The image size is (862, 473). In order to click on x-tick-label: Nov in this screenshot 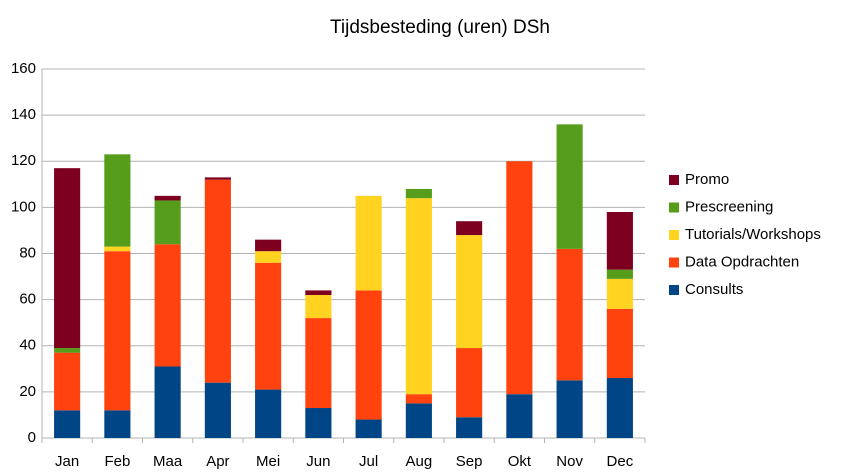, I will do `click(569, 461)`.